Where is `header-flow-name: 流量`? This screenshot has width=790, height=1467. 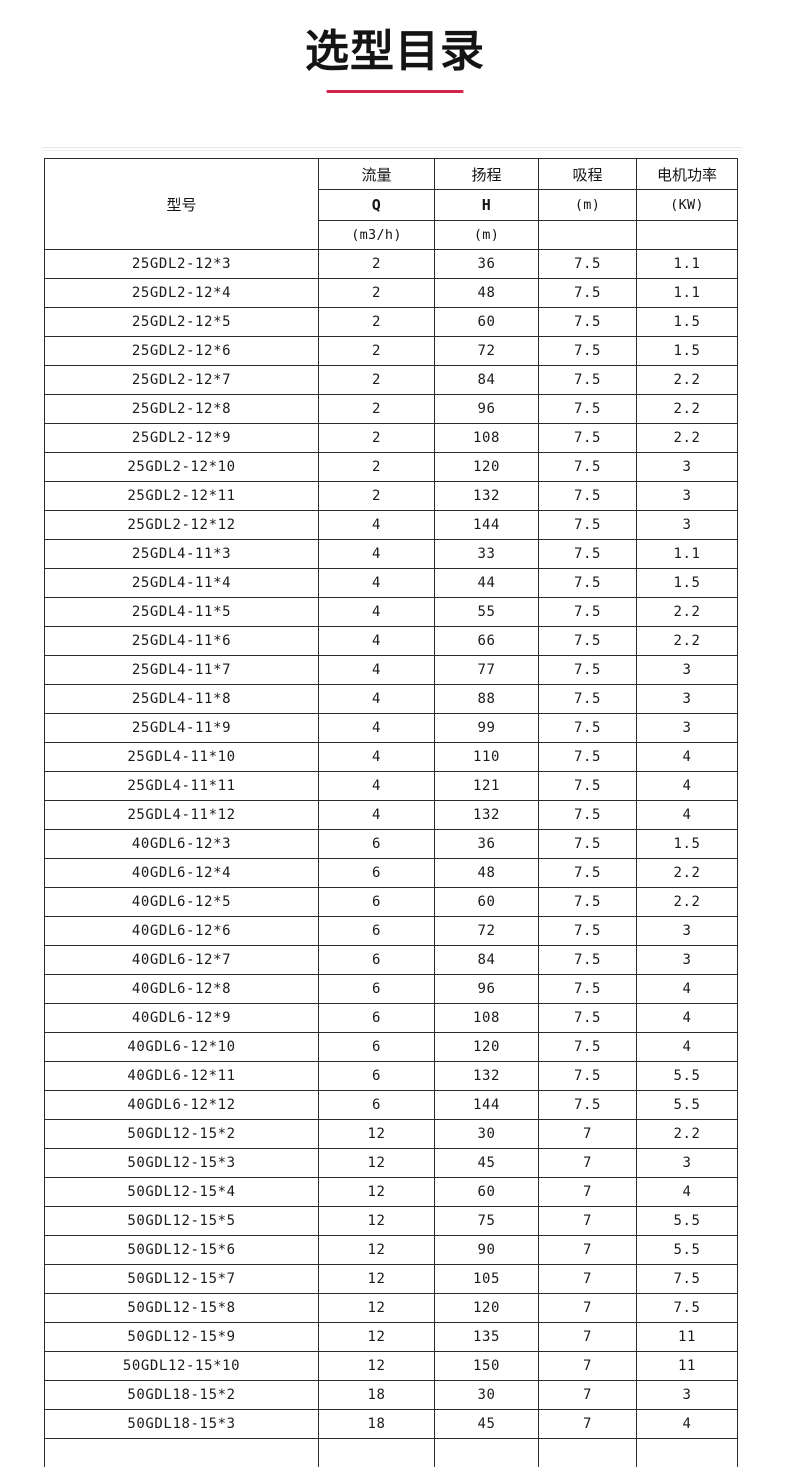
header-flow-name: 流量 is located at coordinates (377, 174).